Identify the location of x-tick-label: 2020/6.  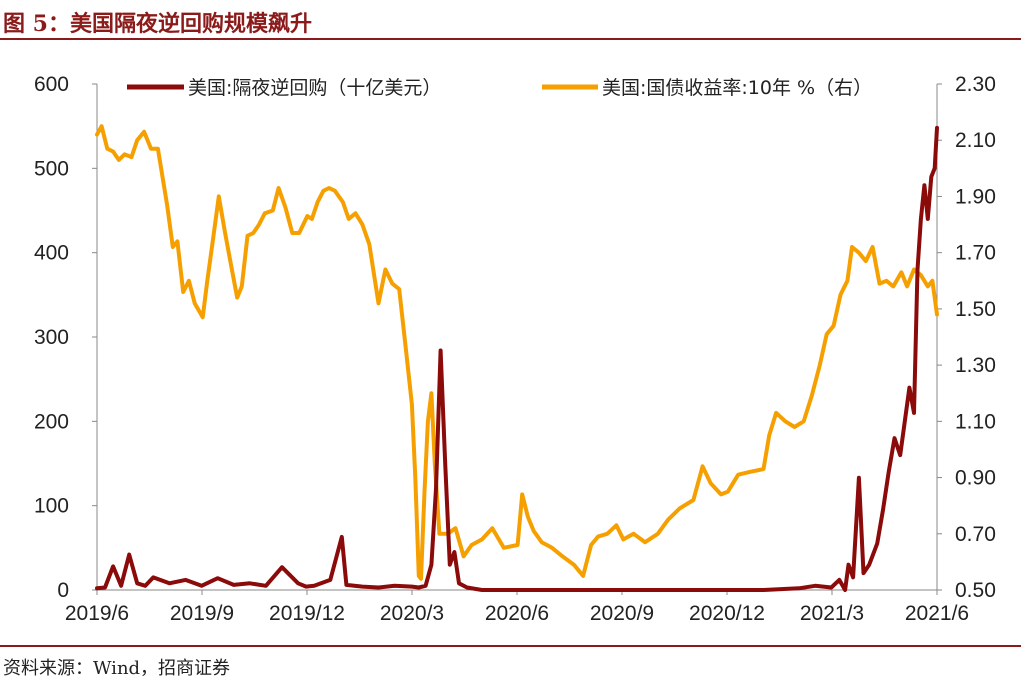
(517, 613).